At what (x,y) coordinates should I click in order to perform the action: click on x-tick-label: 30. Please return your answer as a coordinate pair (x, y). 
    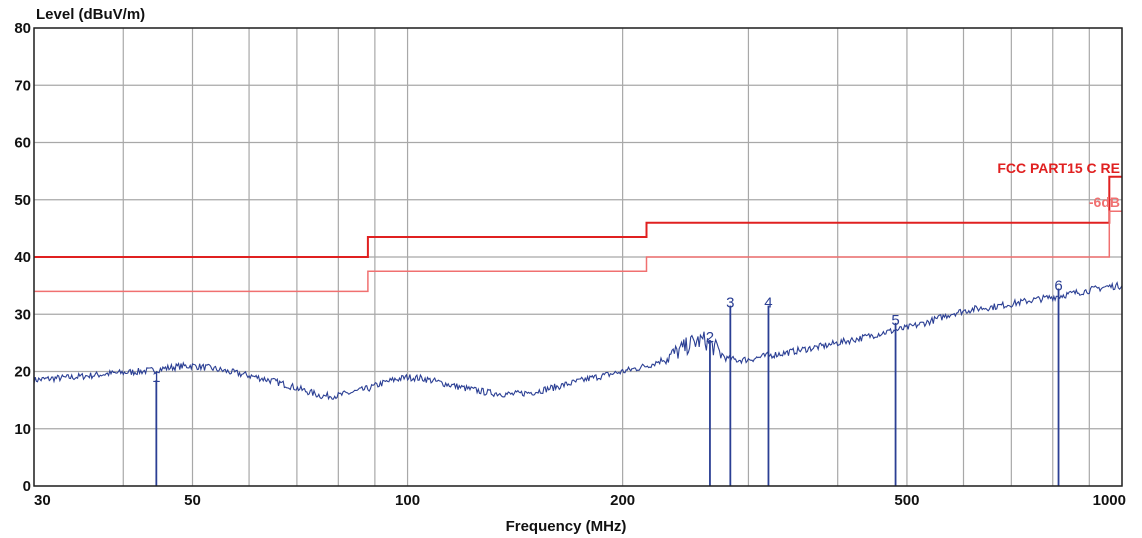
    Looking at the image, I should click on (42, 500).